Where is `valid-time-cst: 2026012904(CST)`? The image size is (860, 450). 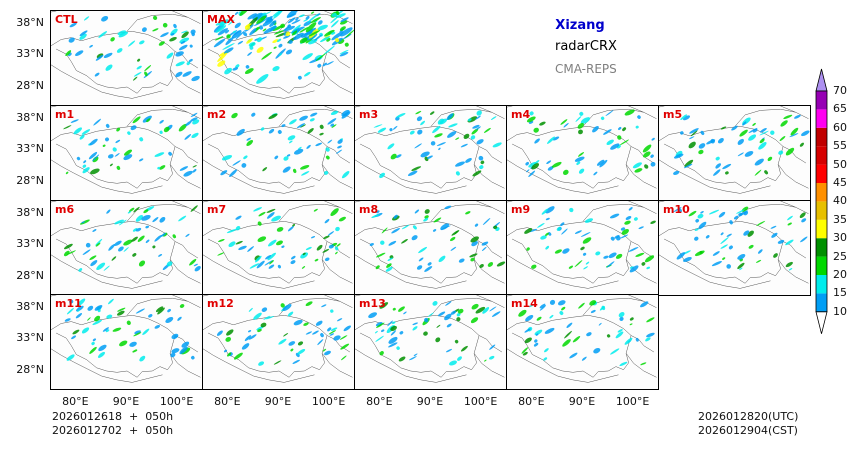 valid-time-cst: 2026012904(CST) is located at coordinates (748, 430).